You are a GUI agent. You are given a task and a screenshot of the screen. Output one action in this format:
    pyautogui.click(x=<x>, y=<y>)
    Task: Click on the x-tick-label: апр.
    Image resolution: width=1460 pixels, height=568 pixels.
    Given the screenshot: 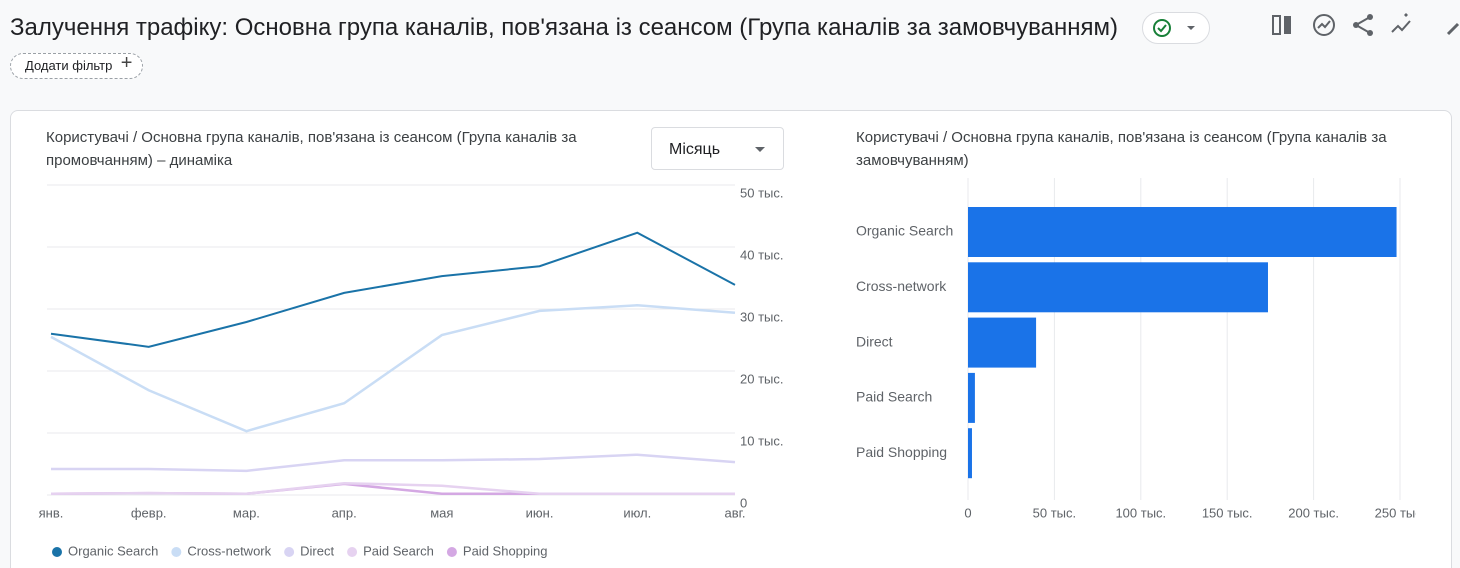 What is the action you would take?
    pyautogui.click(x=344, y=512)
    